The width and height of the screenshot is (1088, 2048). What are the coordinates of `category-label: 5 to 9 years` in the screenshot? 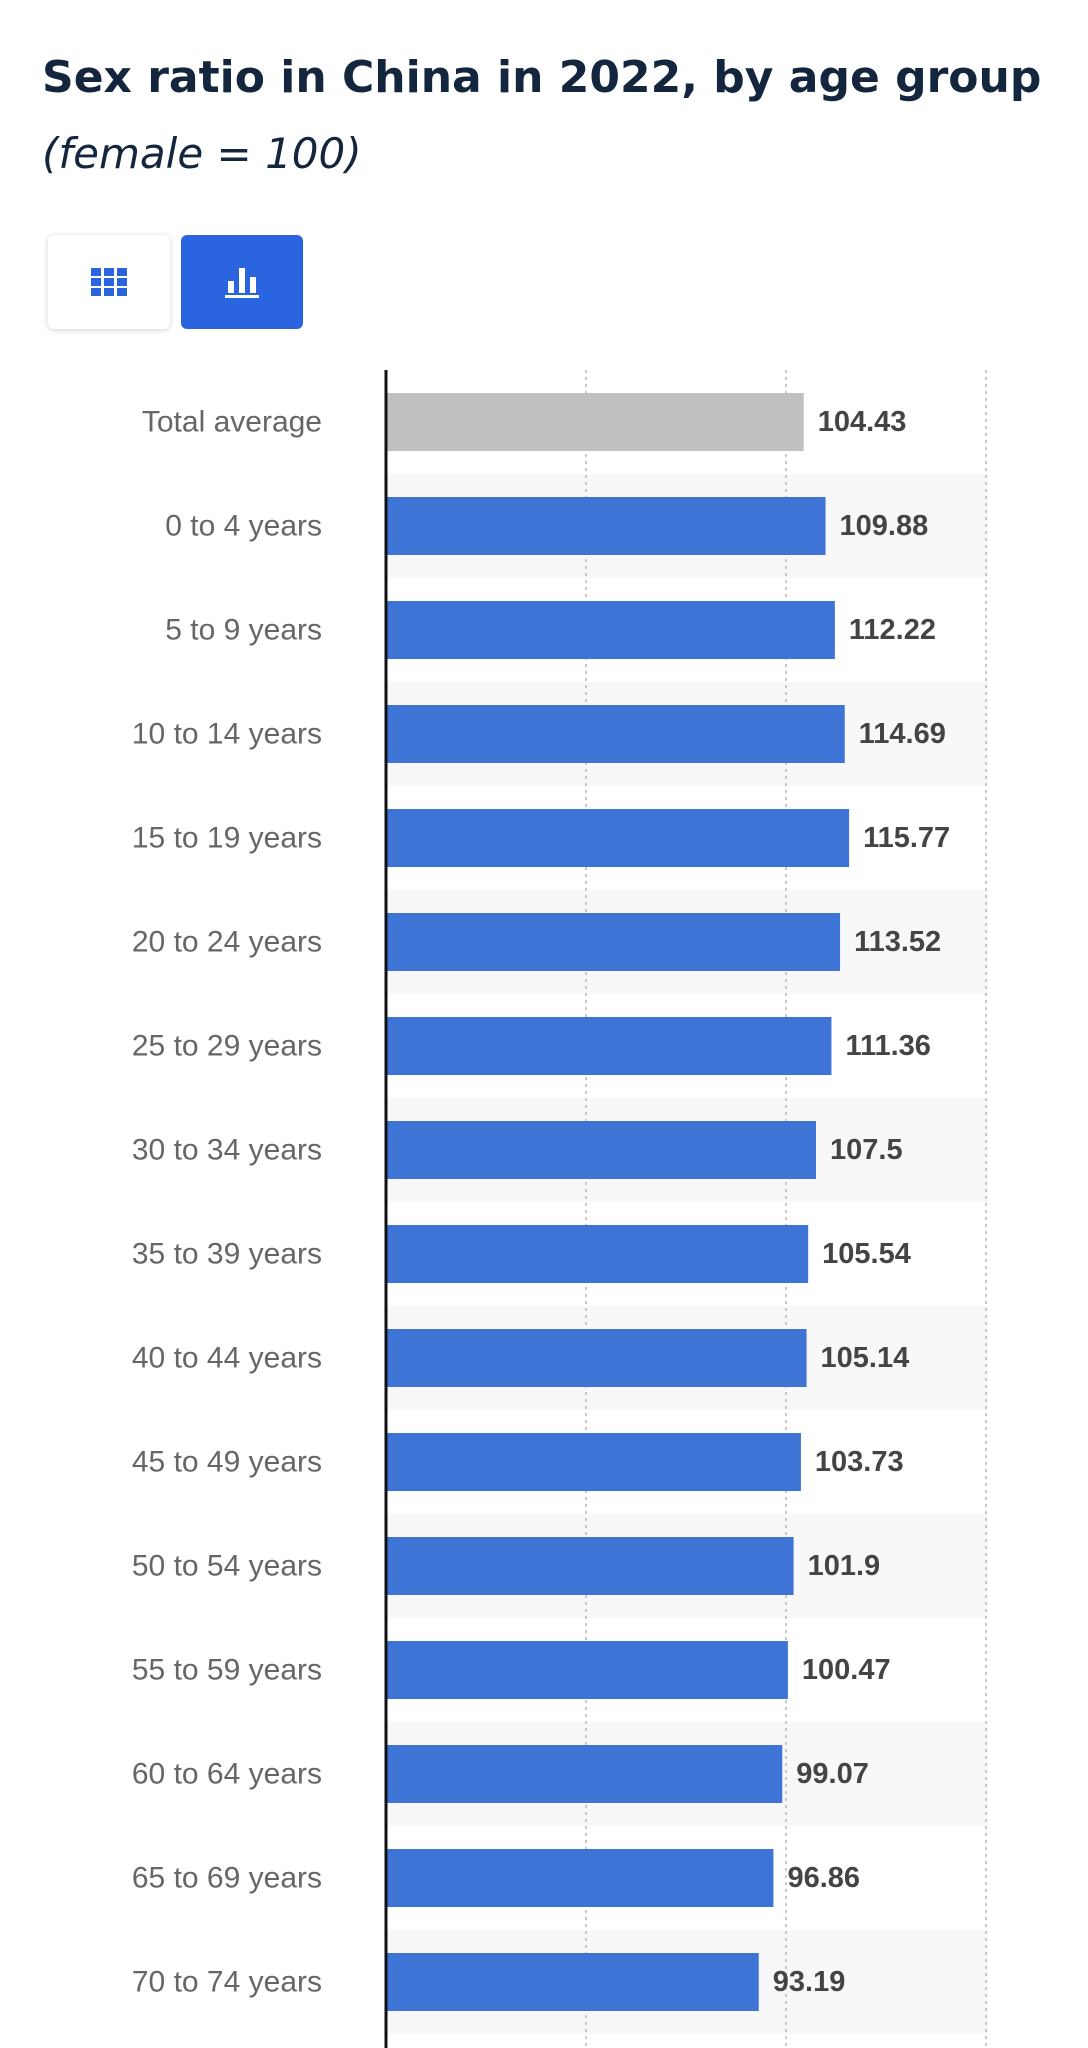 It's located at (243, 630).